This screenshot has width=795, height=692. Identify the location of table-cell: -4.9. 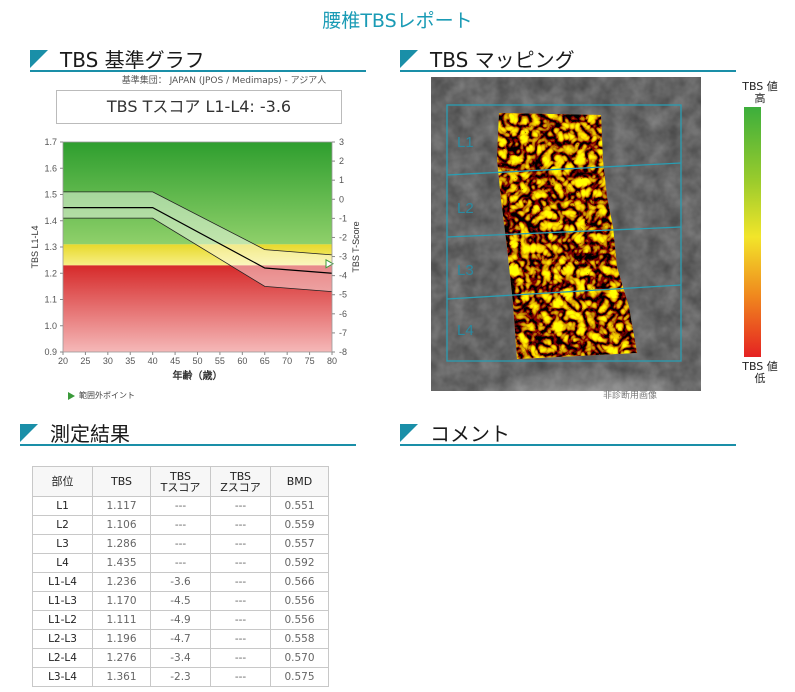
(180, 620).